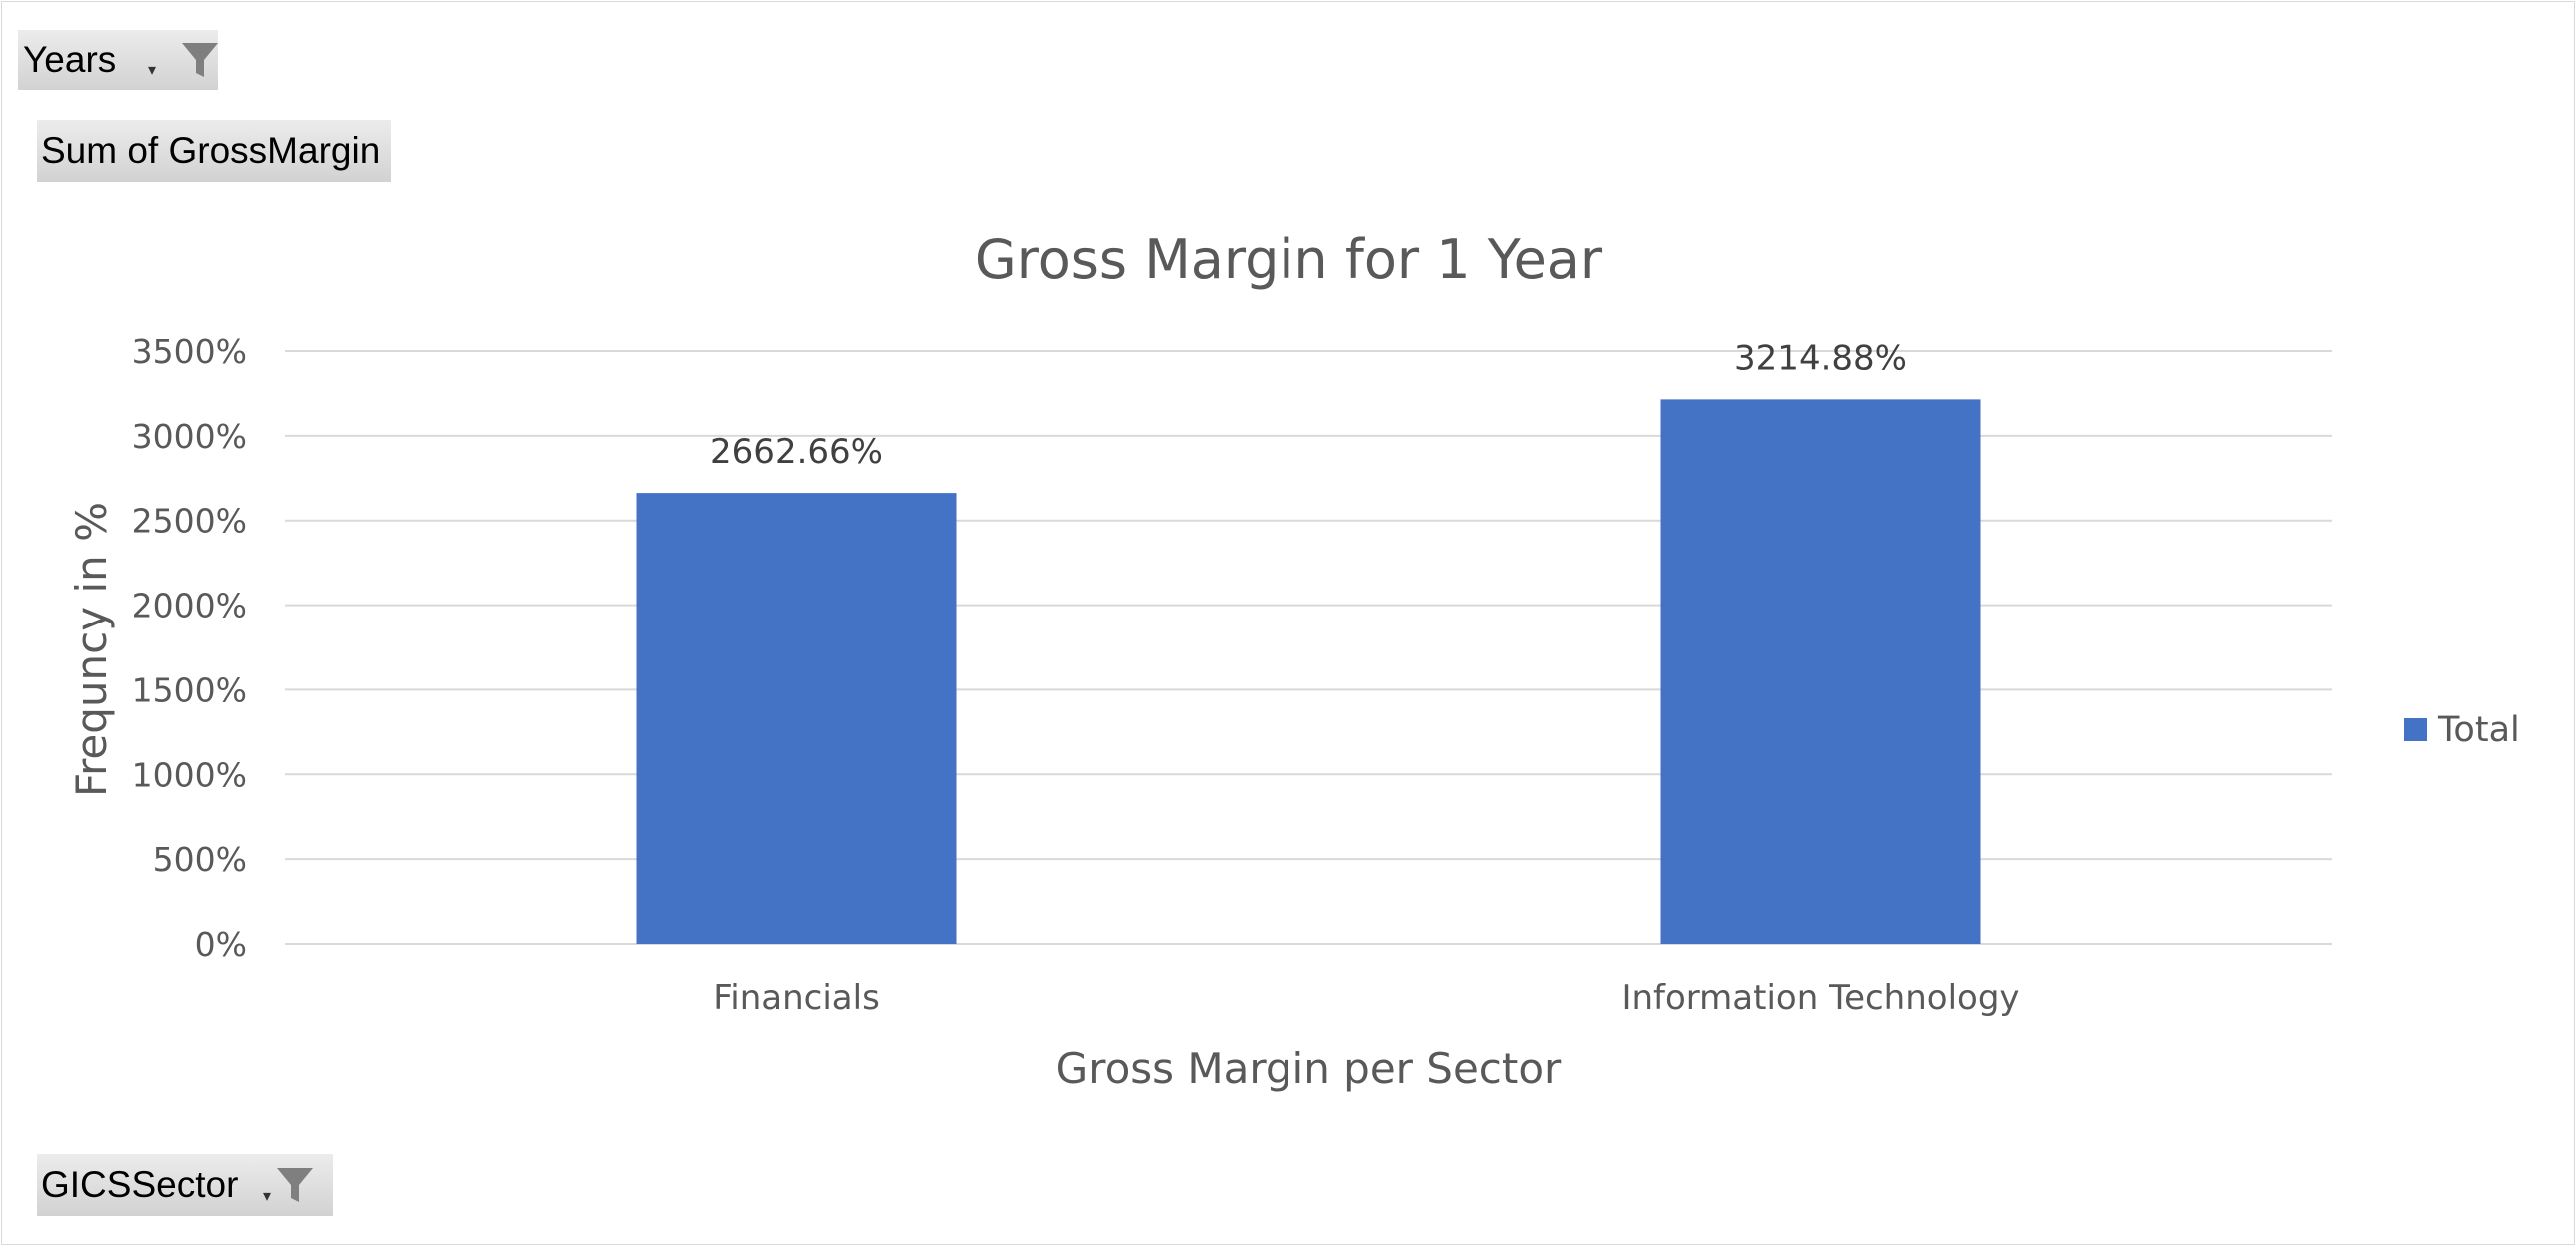 Image resolution: width=2576 pixels, height=1246 pixels. What do you see at coordinates (2416, 730) in the screenshot?
I see `legend-swatch` at bounding box center [2416, 730].